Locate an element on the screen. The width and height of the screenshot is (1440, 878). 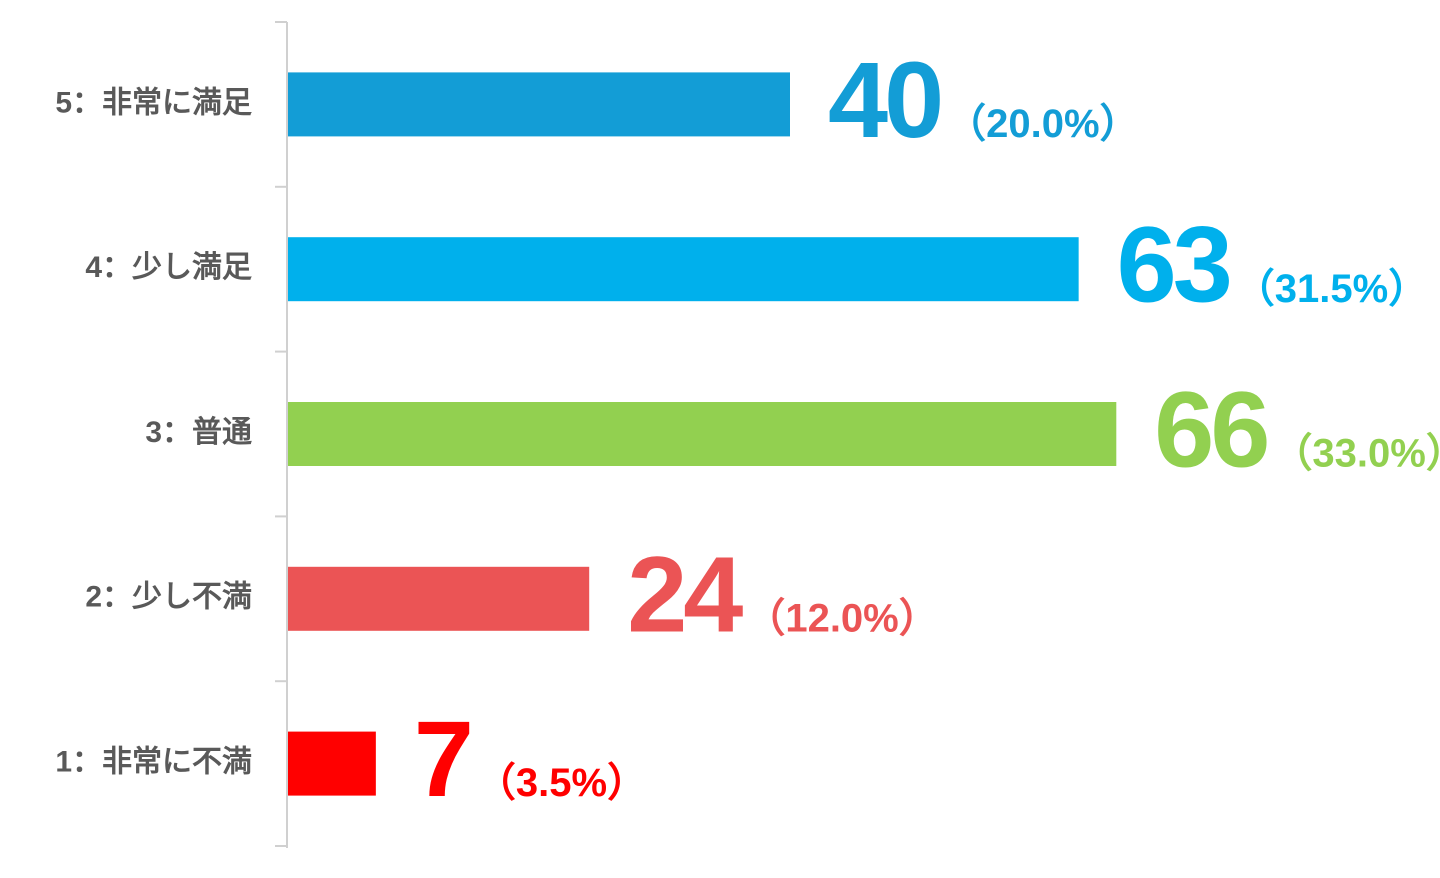
percent-label: （33.0%） is located at coordinates (1356, 454).